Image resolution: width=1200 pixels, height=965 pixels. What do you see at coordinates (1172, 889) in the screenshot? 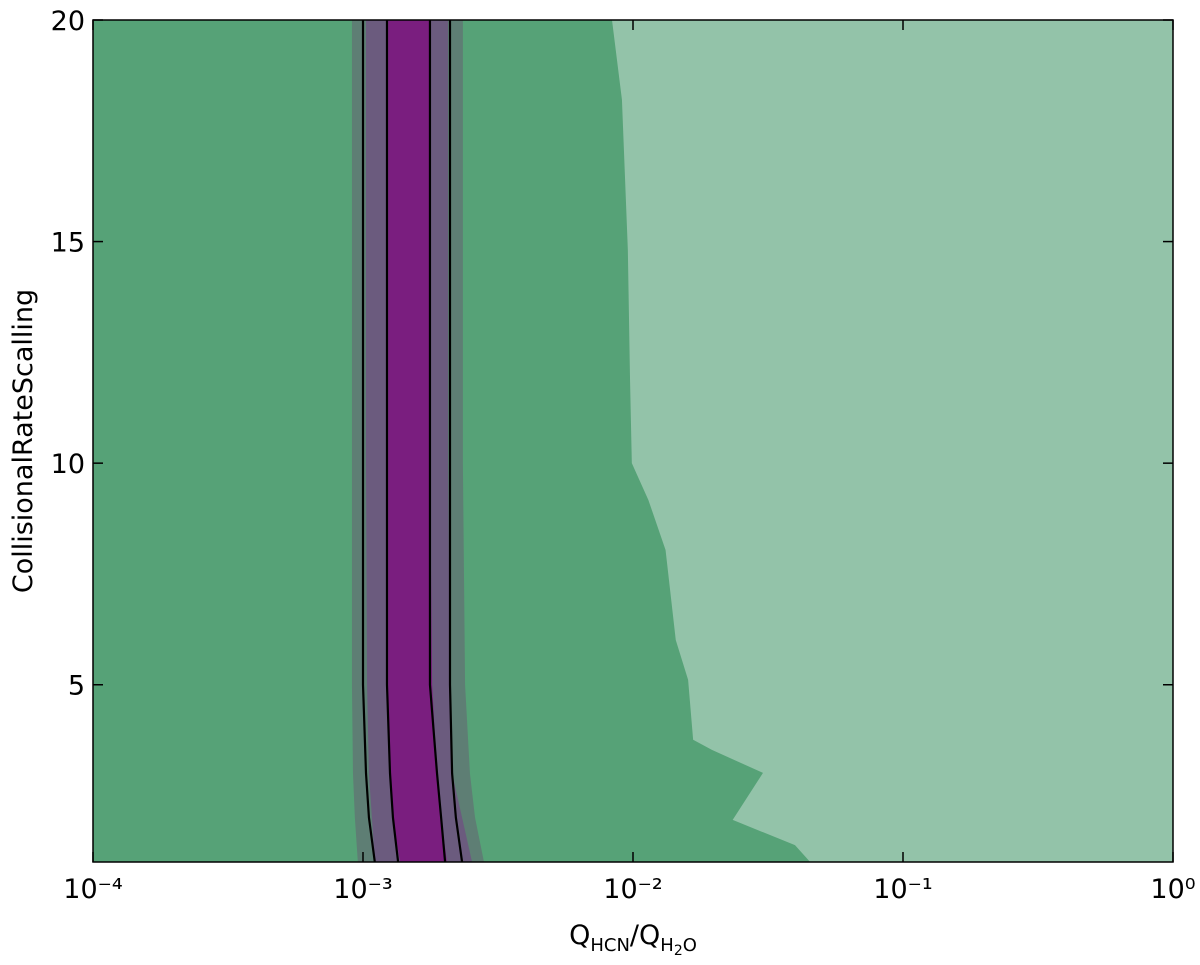
I see `x-tick-label: 10⁰` at bounding box center [1172, 889].